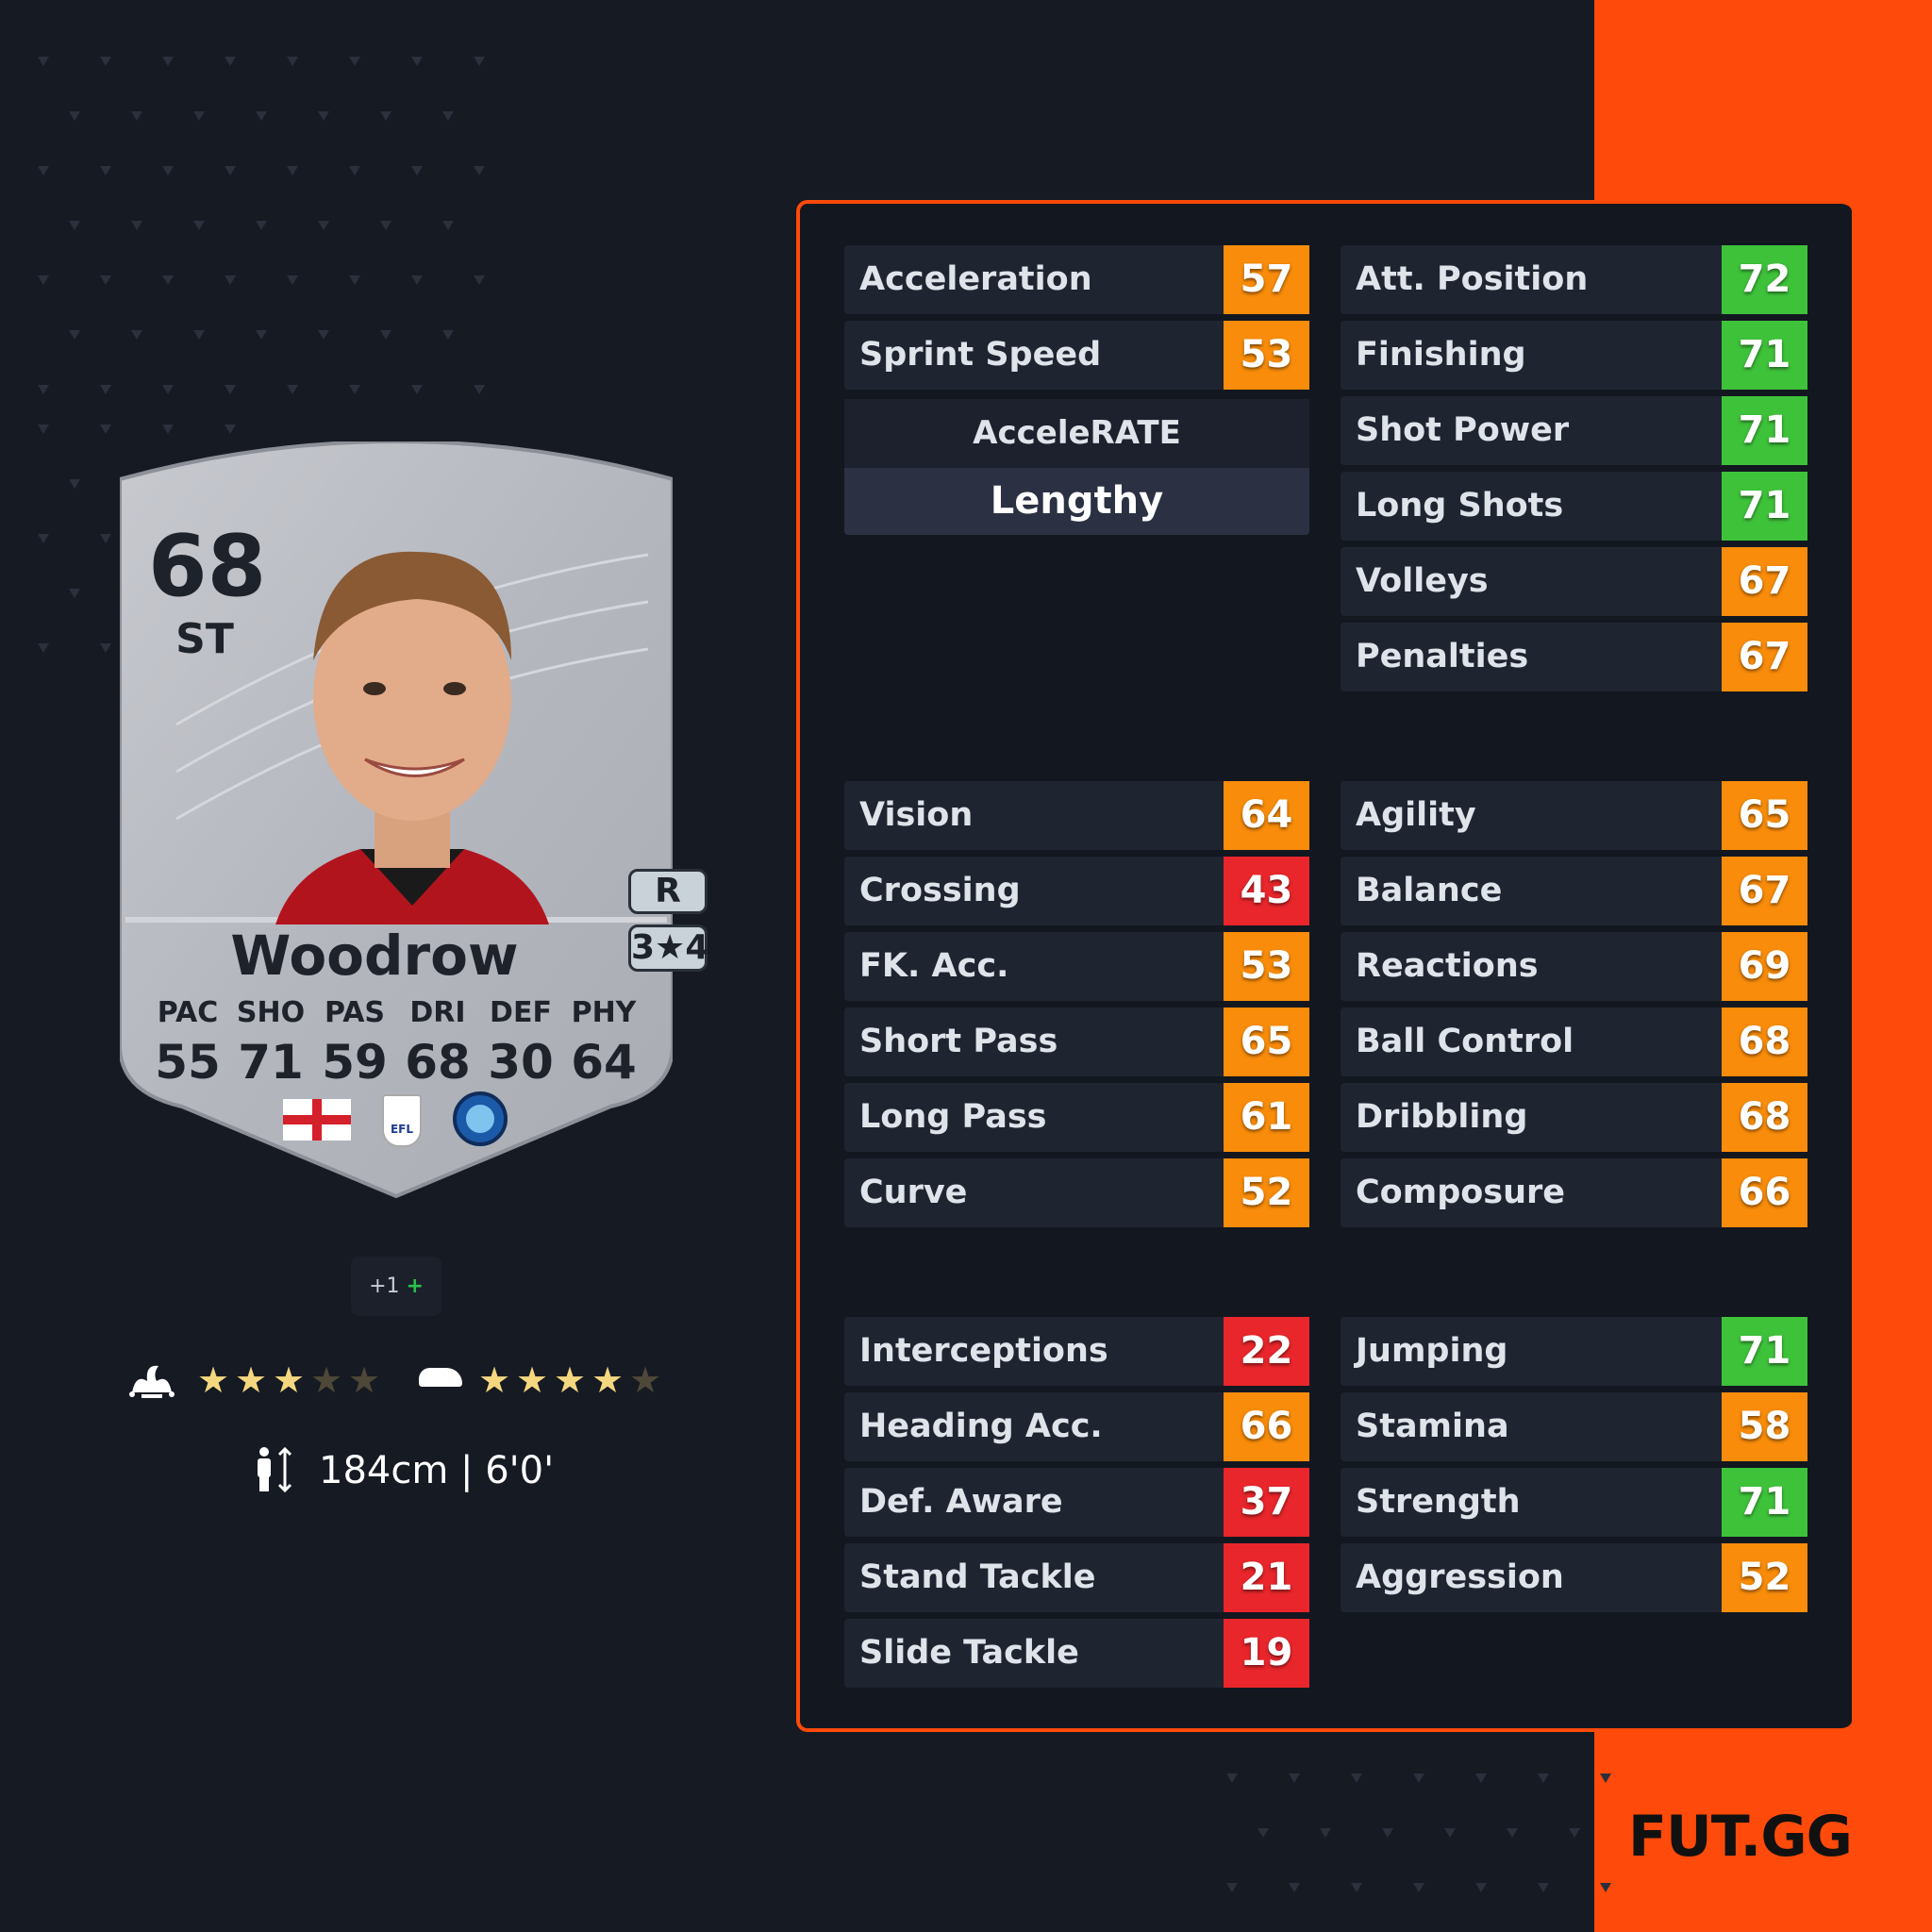  What do you see at coordinates (1460, 506) in the screenshot?
I see `stat-label: Long Shots` at bounding box center [1460, 506].